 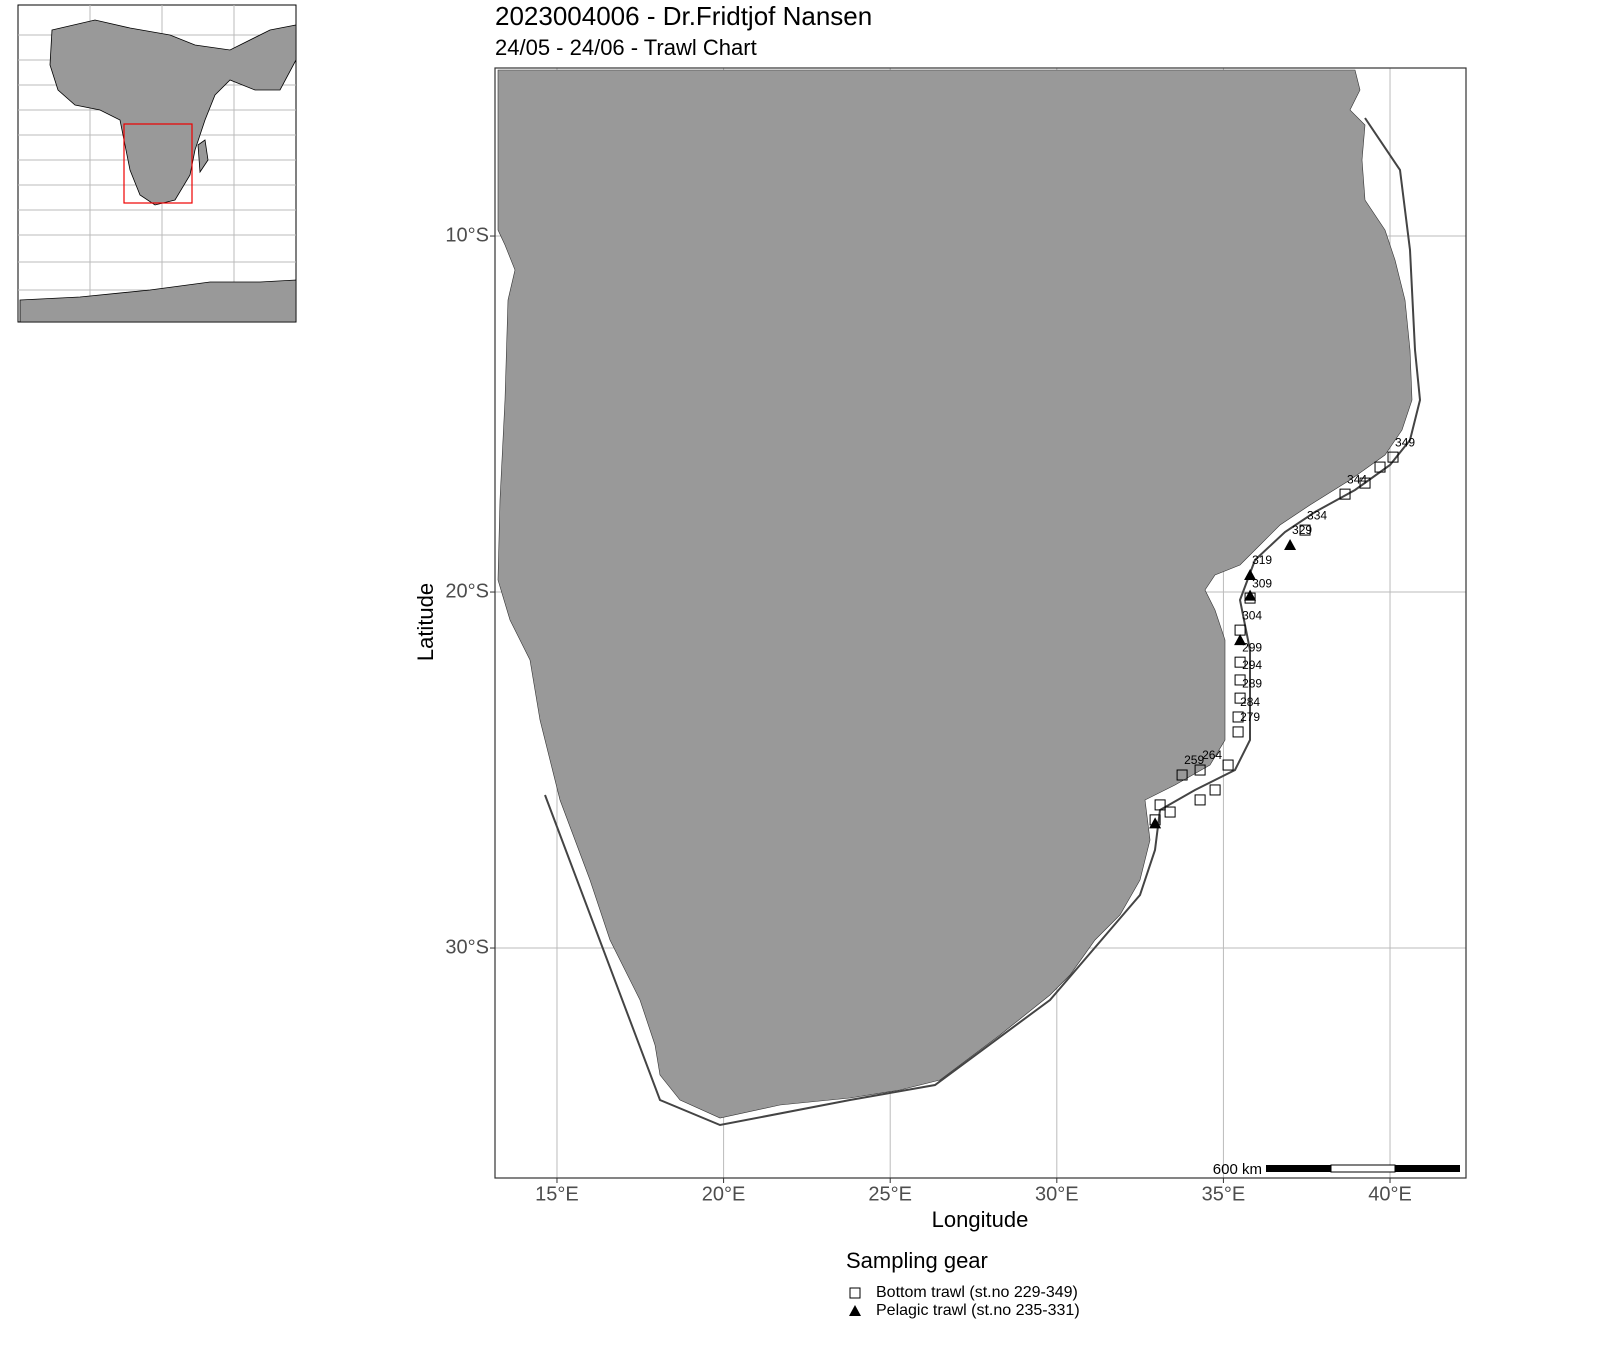 What do you see at coordinates (1252, 615) in the screenshot?
I see `station-label: 304` at bounding box center [1252, 615].